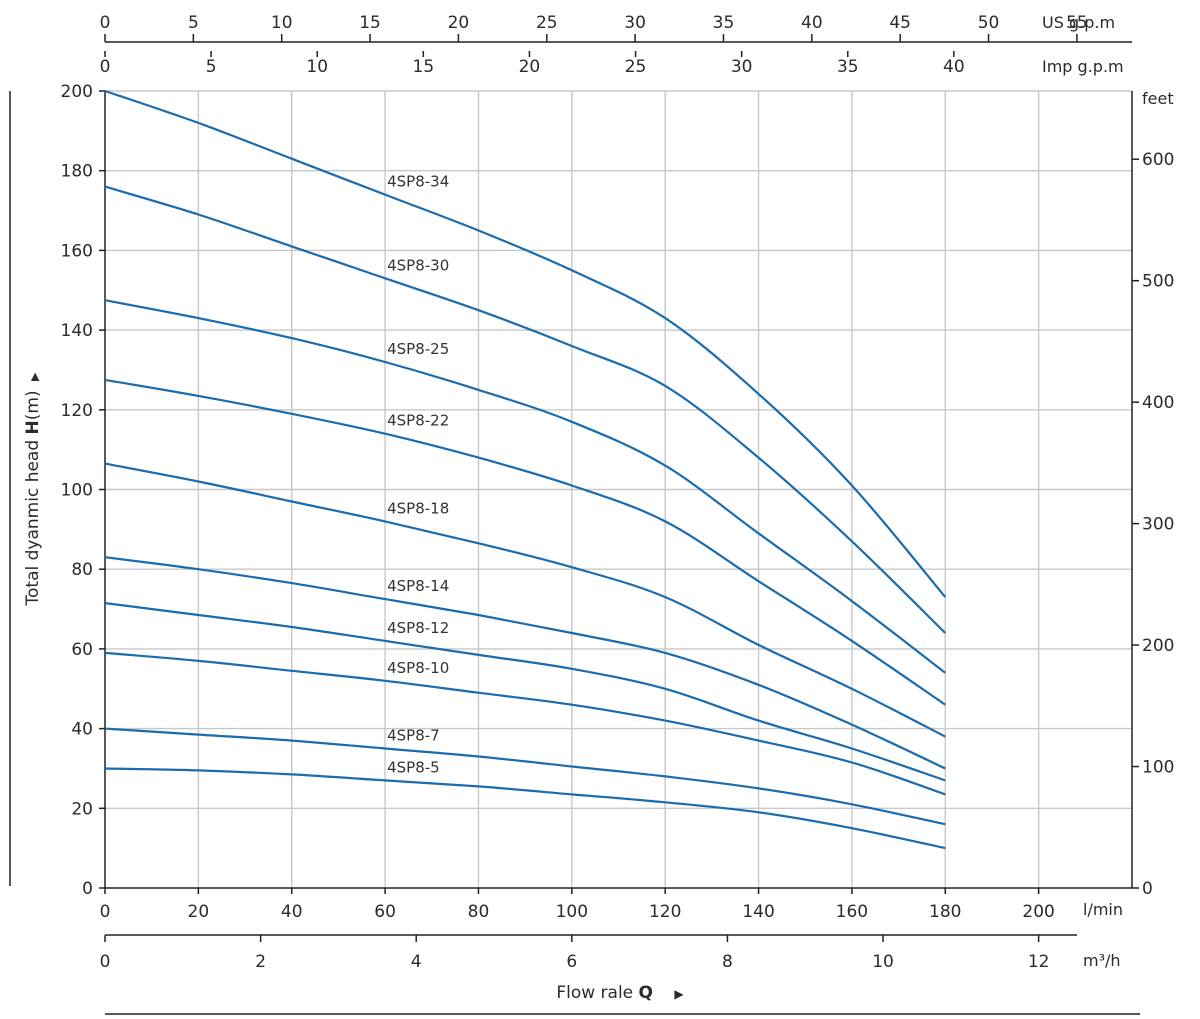 Image resolution: width=1200 pixels, height=1019 pixels. What do you see at coordinates (418, 182) in the screenshot?
I see `curve-label-4SP8-34: 4SP8-34` at bounding box center [418, 182].